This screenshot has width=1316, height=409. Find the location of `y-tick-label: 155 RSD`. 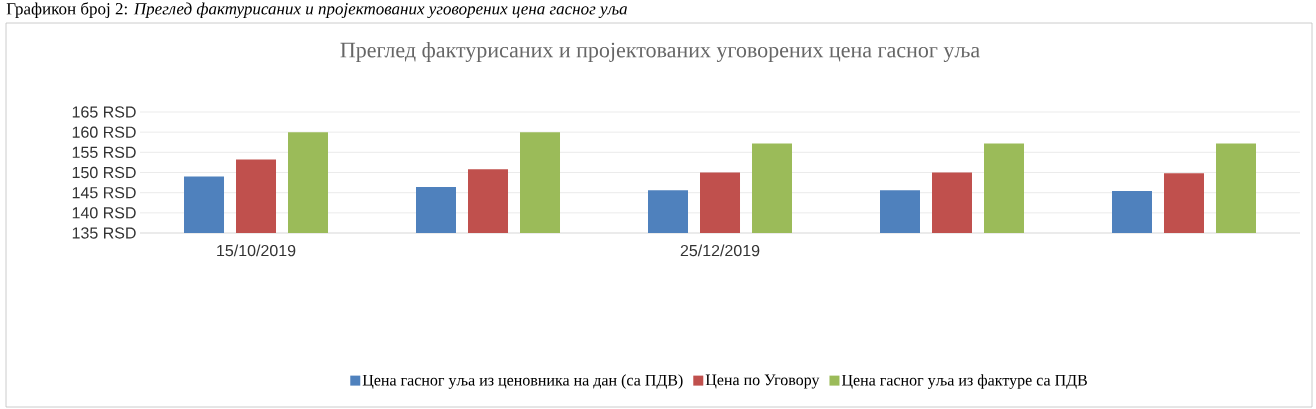

y-tick-label: 155 RSD is located at coordinates (104, 152).